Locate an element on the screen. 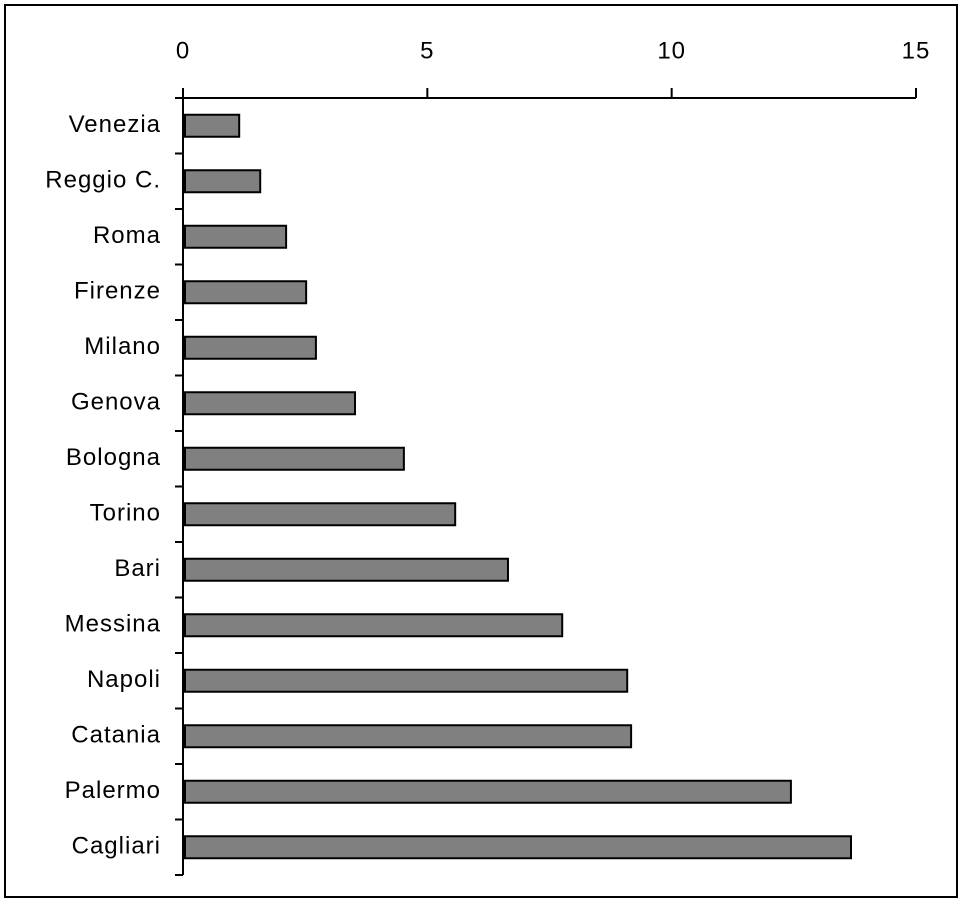  x-tick-label: 0 is located at coordinates (183, 50).